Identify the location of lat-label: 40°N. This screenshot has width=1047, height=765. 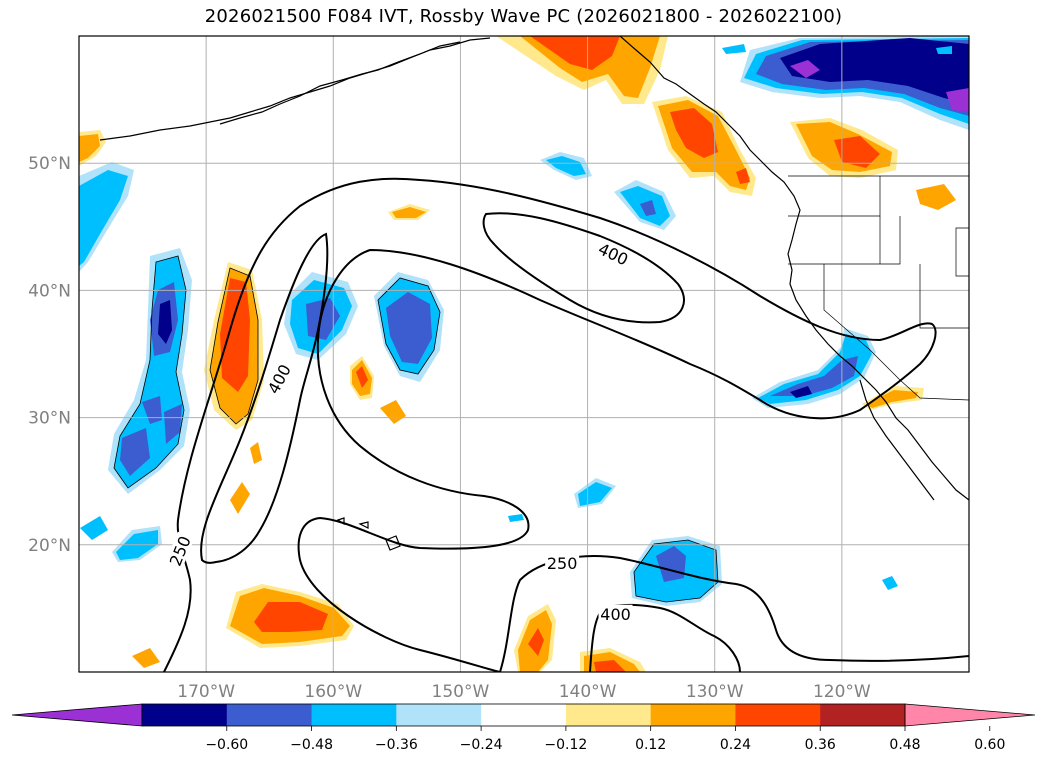
(49, 291).